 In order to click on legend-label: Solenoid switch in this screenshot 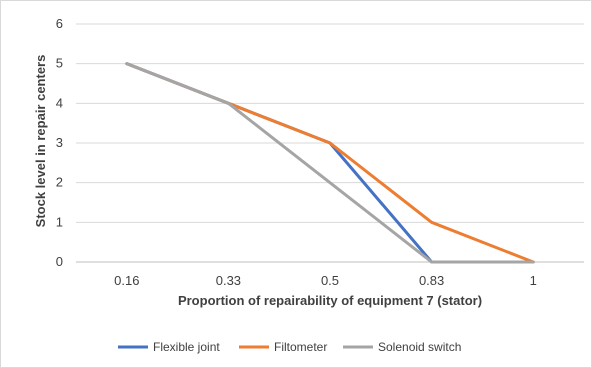, I will do `click(419, 347)`.